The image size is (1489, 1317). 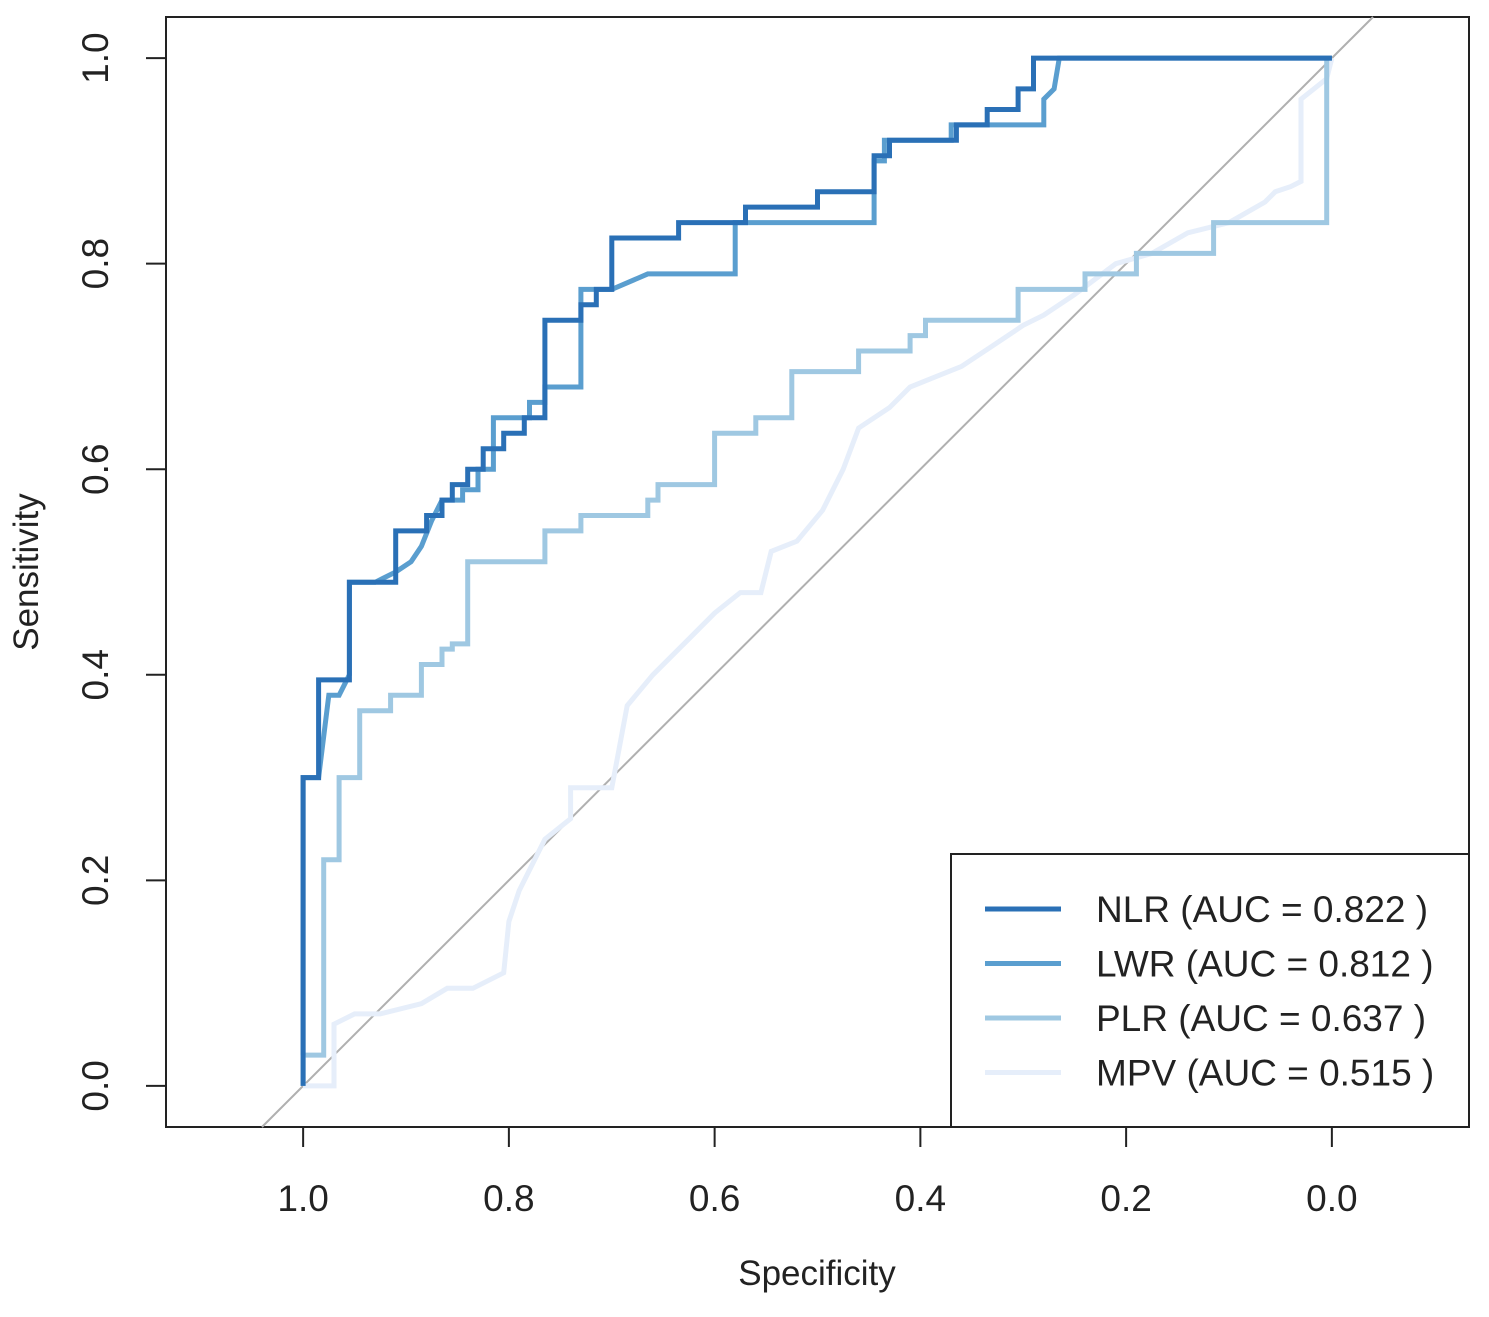 I want to click on x-axis-title: Specificity, so click(x=817, y=1273).